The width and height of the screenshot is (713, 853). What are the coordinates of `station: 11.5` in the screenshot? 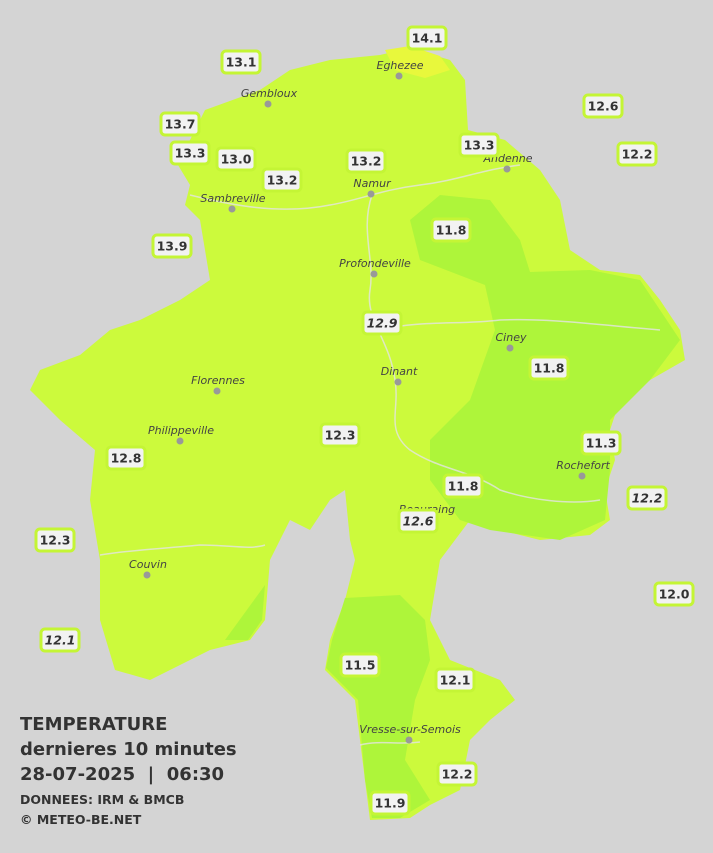 It's located at (360, 665).